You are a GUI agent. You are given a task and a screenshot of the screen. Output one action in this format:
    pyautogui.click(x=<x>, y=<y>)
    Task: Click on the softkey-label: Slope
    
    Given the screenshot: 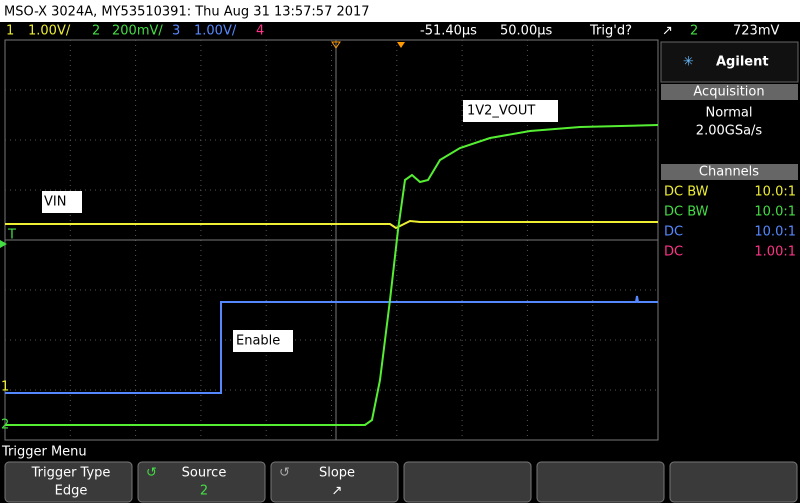 What is the action you would take?
    pyautogui.click(x=337, y=473)
    